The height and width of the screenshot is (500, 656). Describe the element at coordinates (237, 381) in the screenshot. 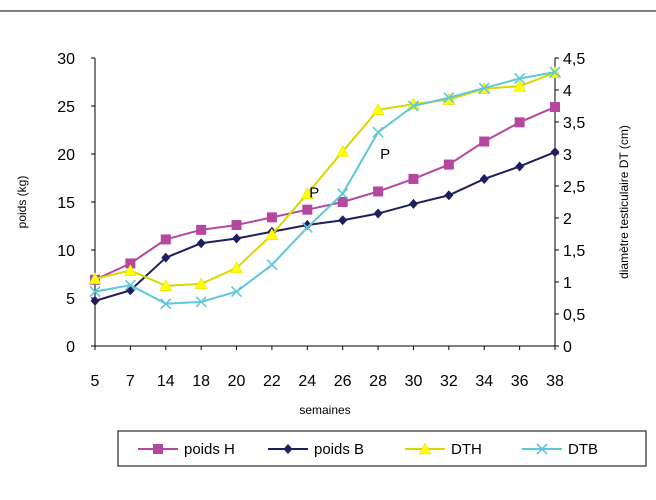

I see `x-tick-label: 20` at that location.